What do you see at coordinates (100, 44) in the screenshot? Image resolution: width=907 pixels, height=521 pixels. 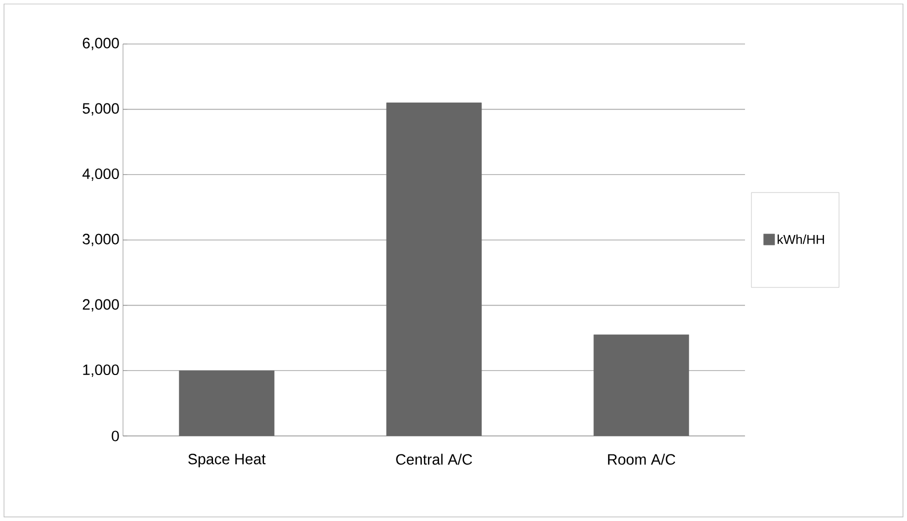 I see `y-tick-label: 6,000` at bounding box center [100, 44].